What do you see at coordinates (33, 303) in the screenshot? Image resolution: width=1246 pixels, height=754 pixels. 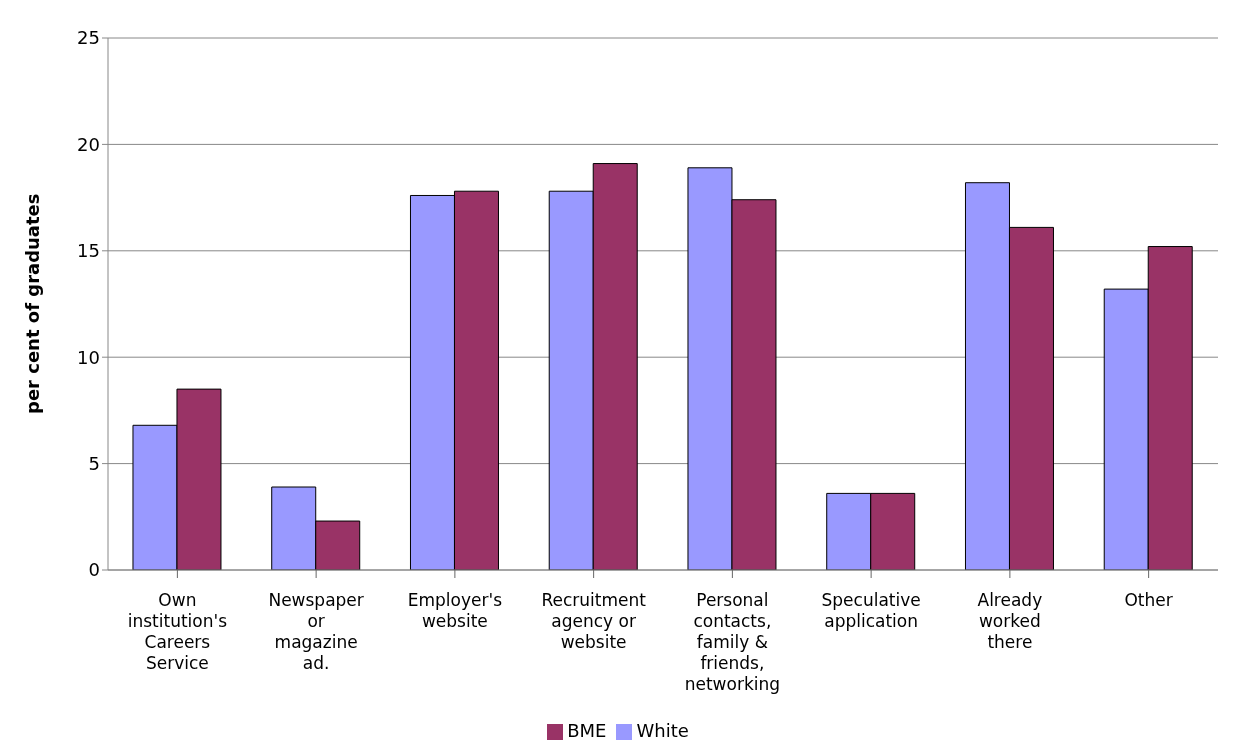 I see `y-axis-title: per cent of graduates` at bounding box center [33, 303].